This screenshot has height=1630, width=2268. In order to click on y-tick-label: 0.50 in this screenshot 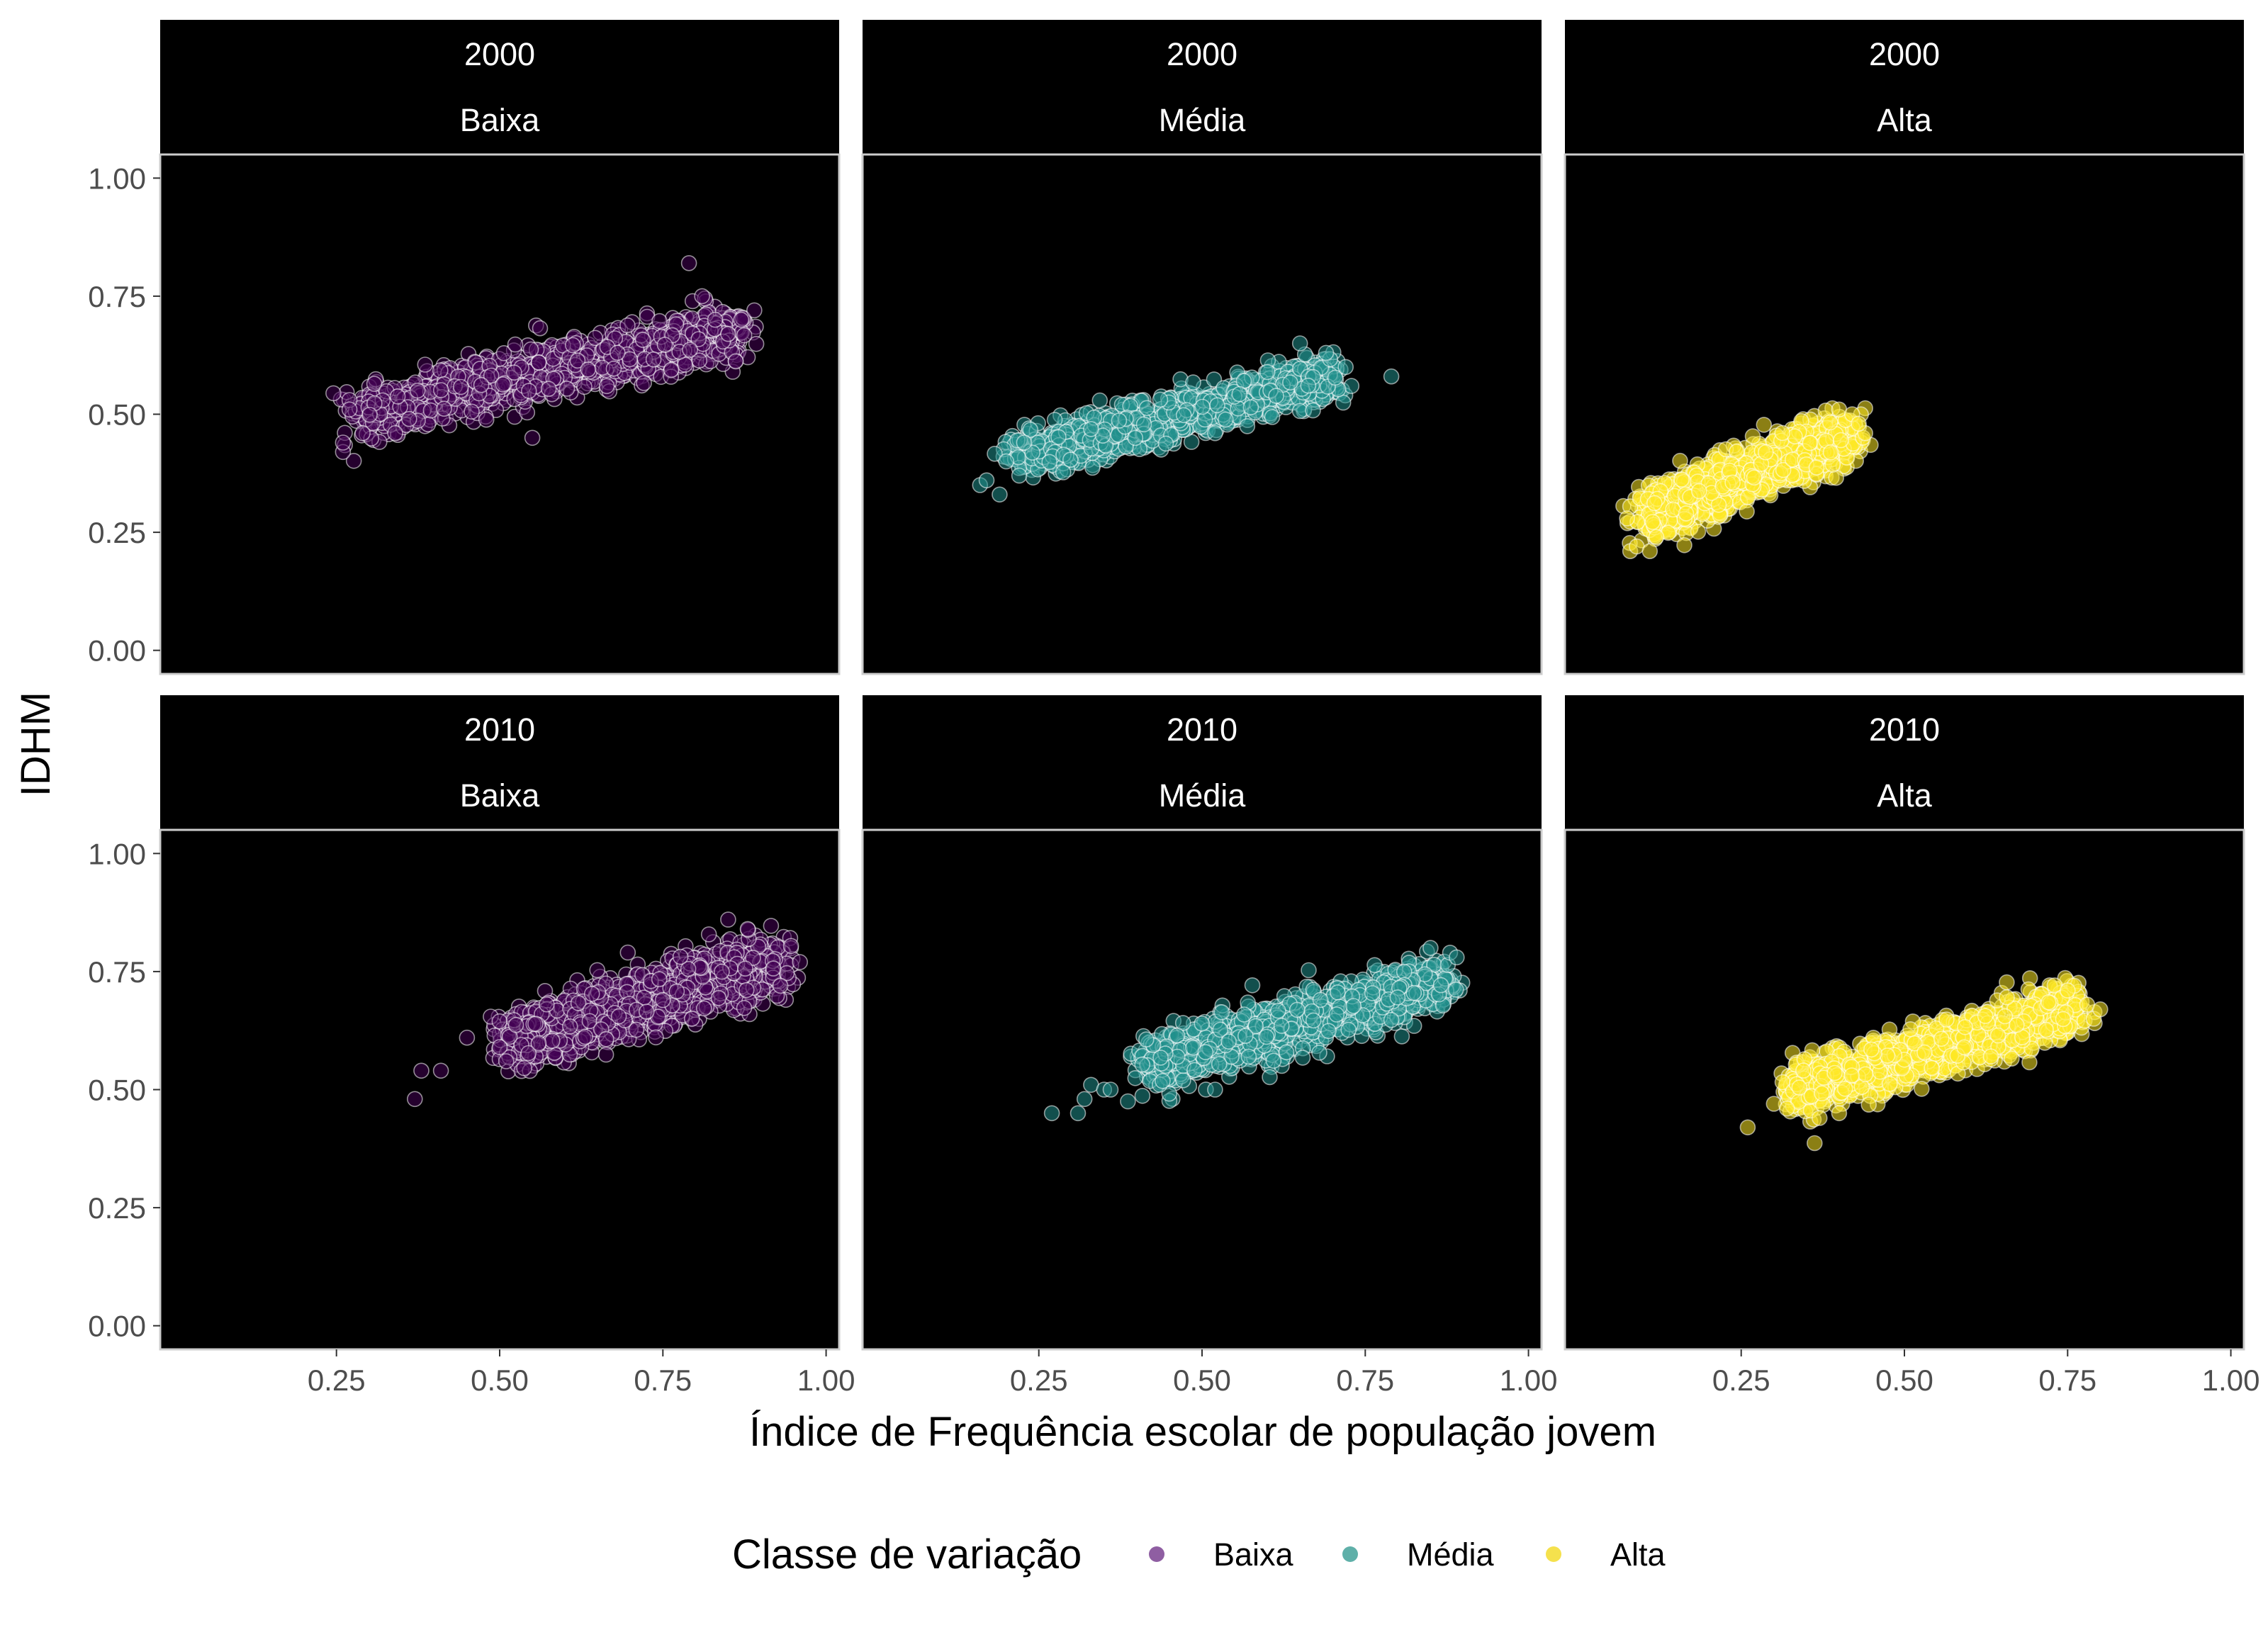, I will do `click(117, 415)`.